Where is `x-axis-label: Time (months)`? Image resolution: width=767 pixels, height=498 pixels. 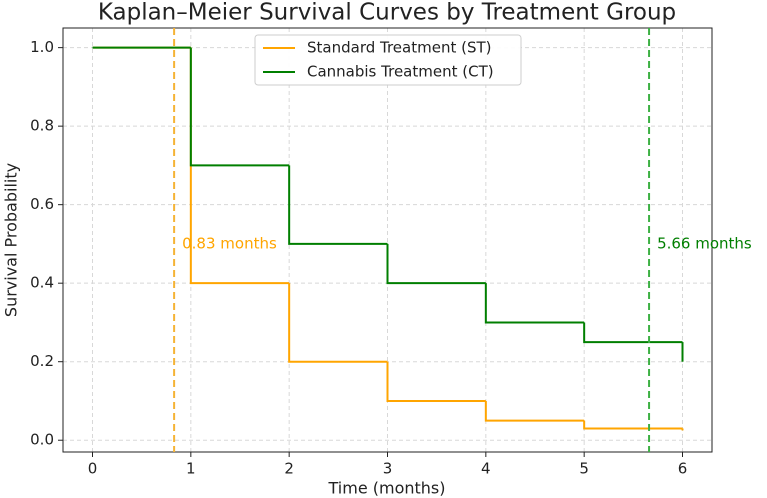 x-axis-label: Time (months) is located at coordinates (387, 488).